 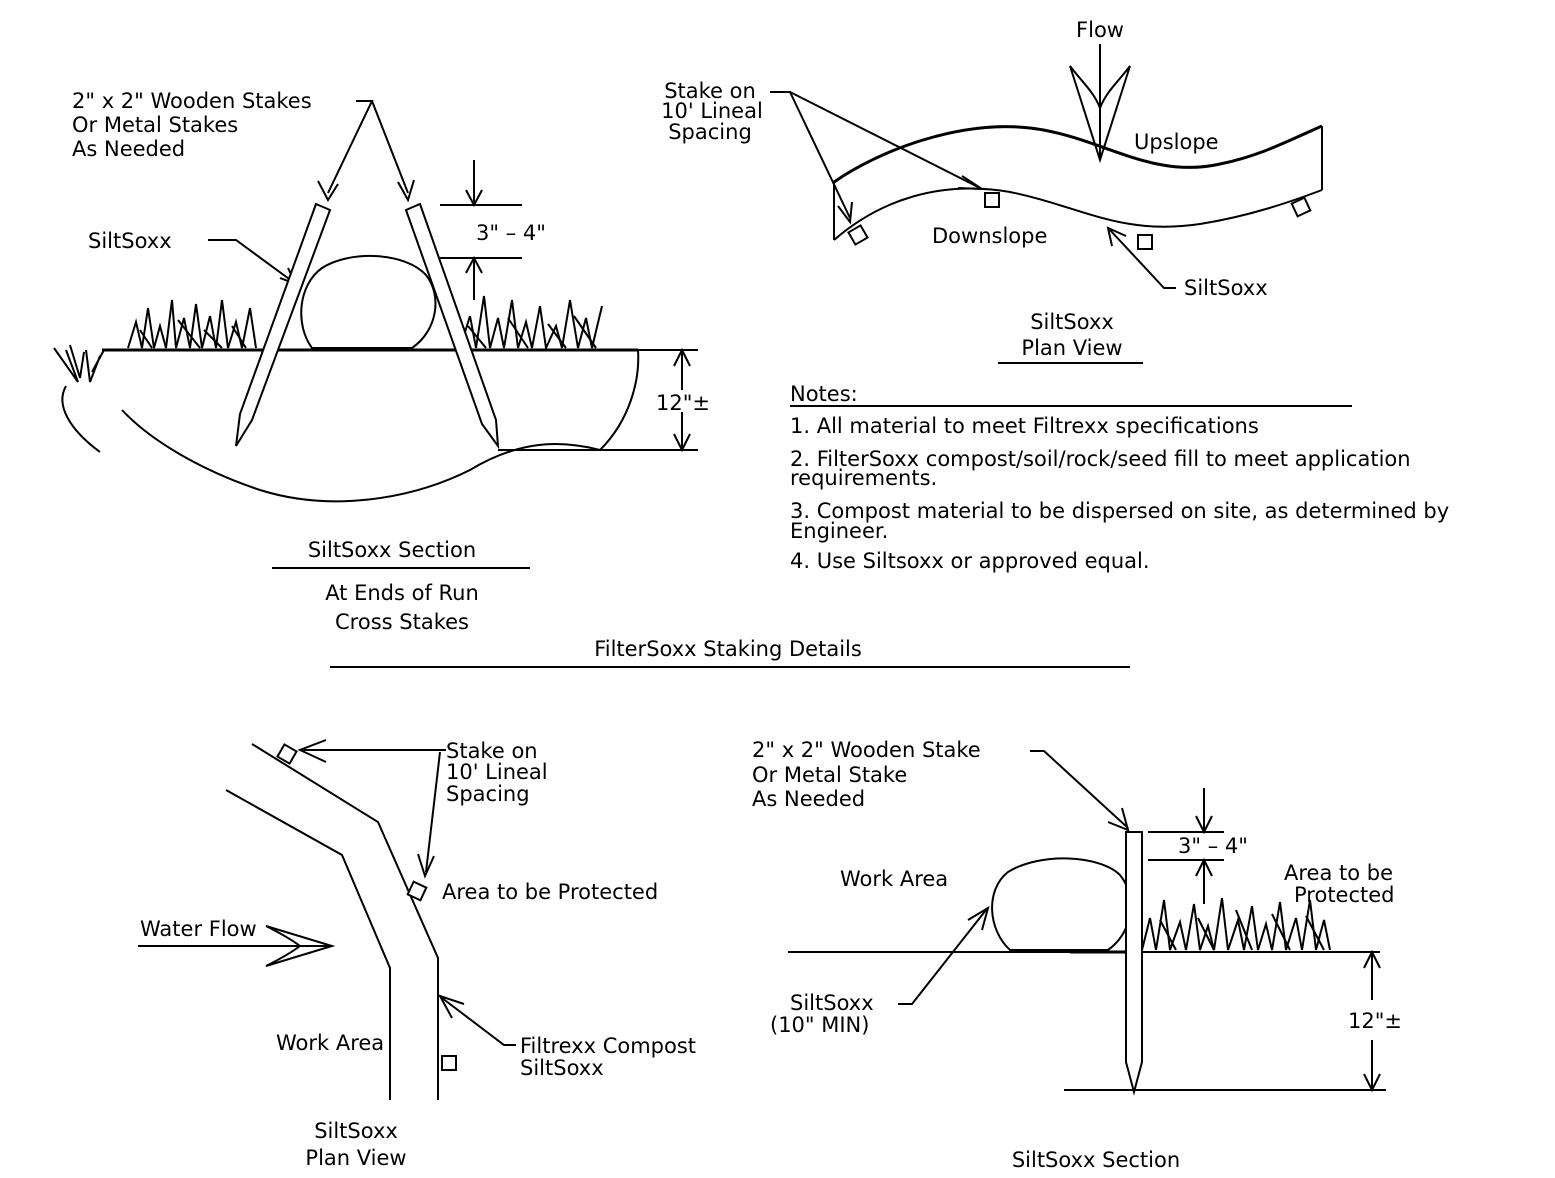 What do you see at coordinates (1226, 288) in the screenshot?
I see `plan-a-soxx-label: SiltSoxx` at bounding box center [1226, 288].